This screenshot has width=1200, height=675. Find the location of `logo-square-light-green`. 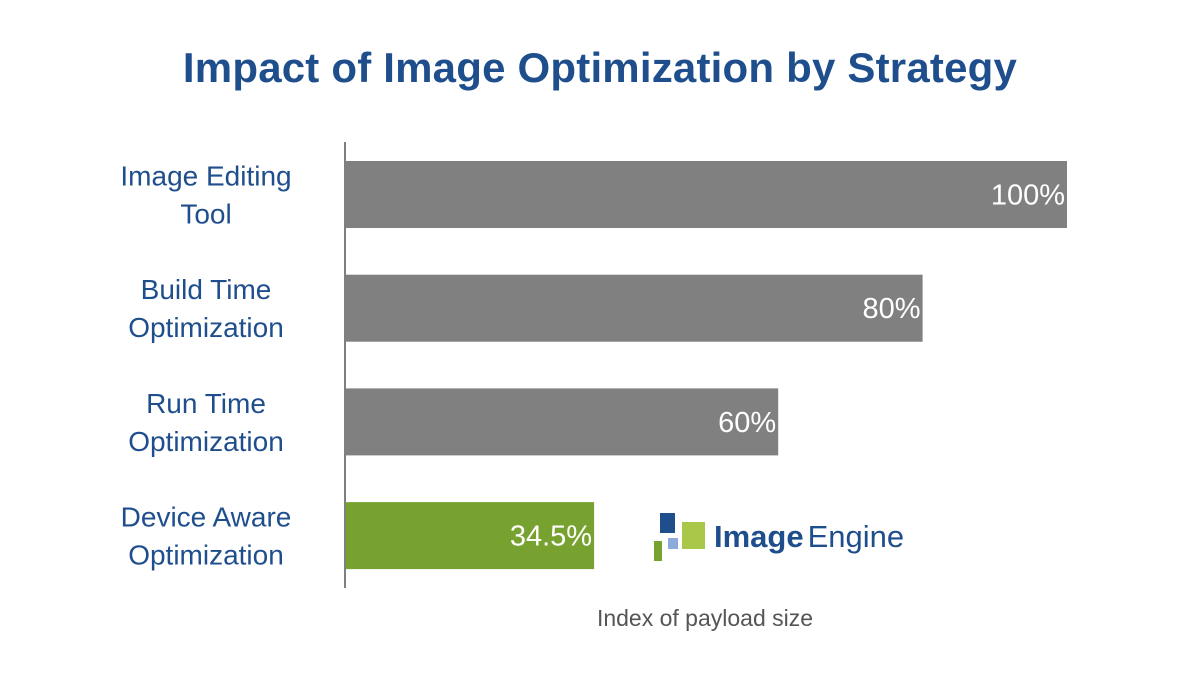

logo-square-light-green is located at coordinates (693, 535).